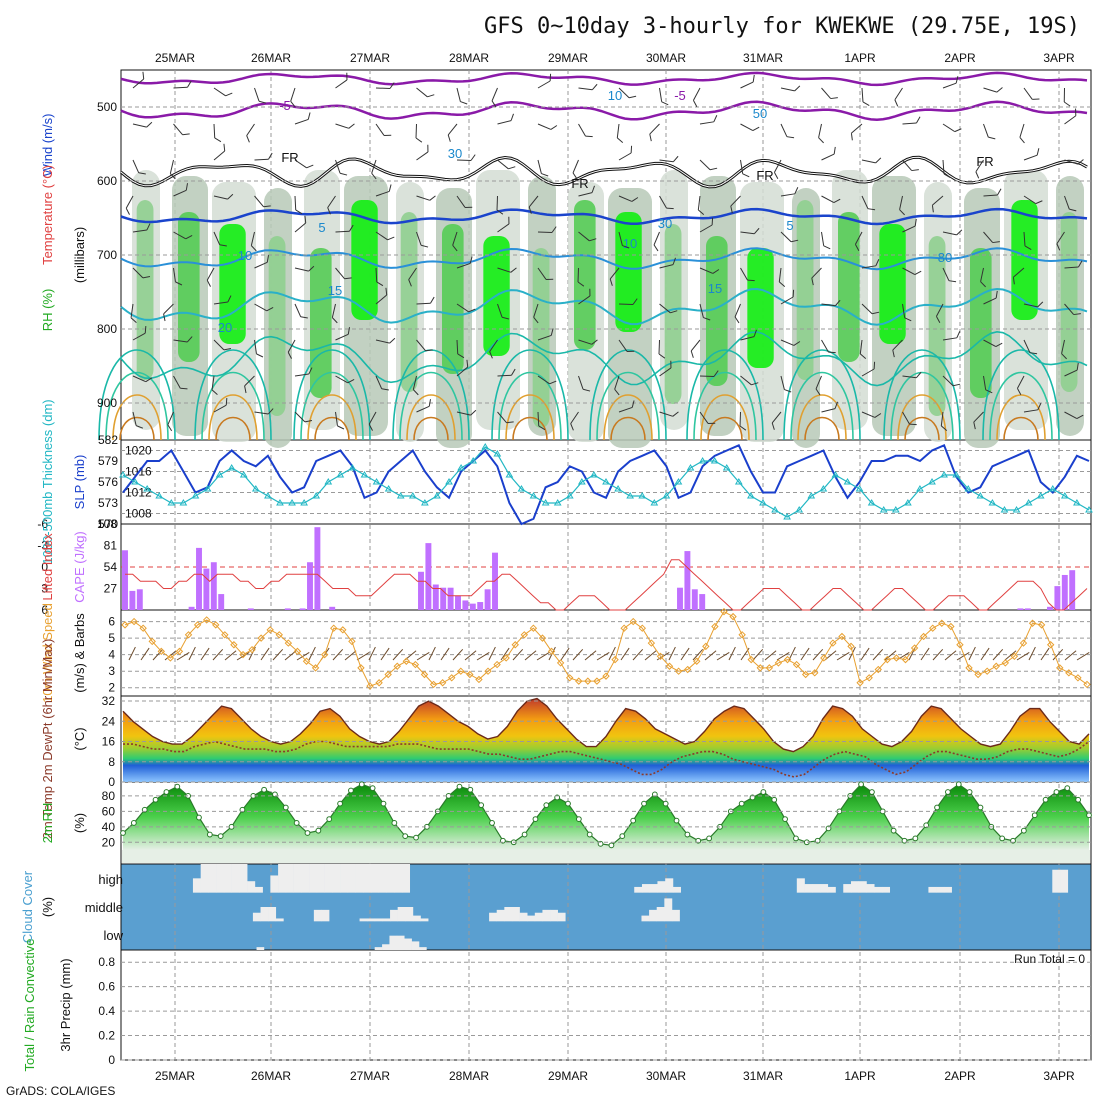 This screenshot has height=1100, width=1100. I want to click on date-label-bottom: 2APR, so click(960, 1076).